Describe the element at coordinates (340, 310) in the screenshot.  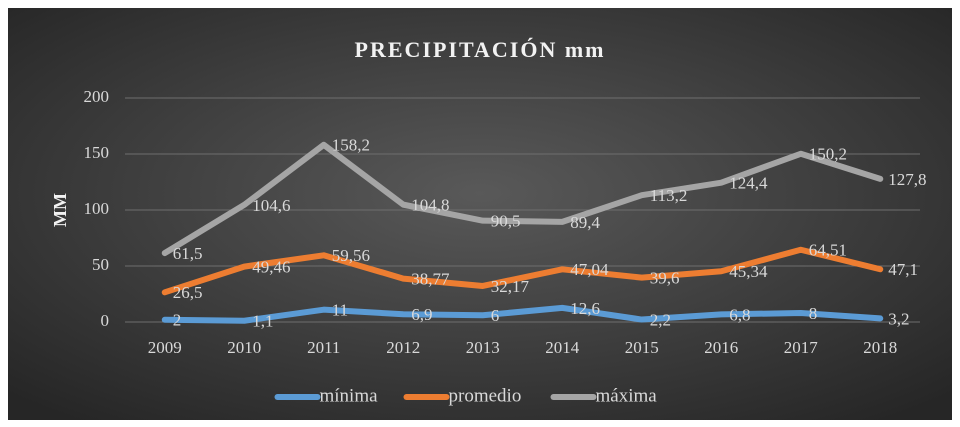
I see `data-label: 11` at that location.